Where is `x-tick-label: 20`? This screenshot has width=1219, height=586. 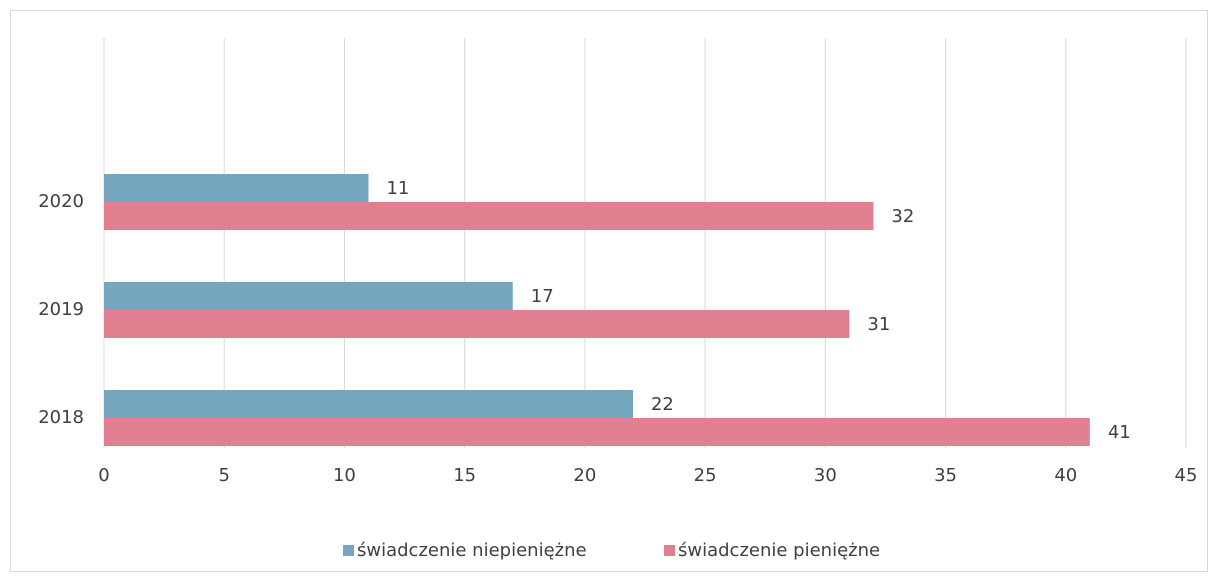 x-tick-label: 20 is located at coordinates (584, 475).